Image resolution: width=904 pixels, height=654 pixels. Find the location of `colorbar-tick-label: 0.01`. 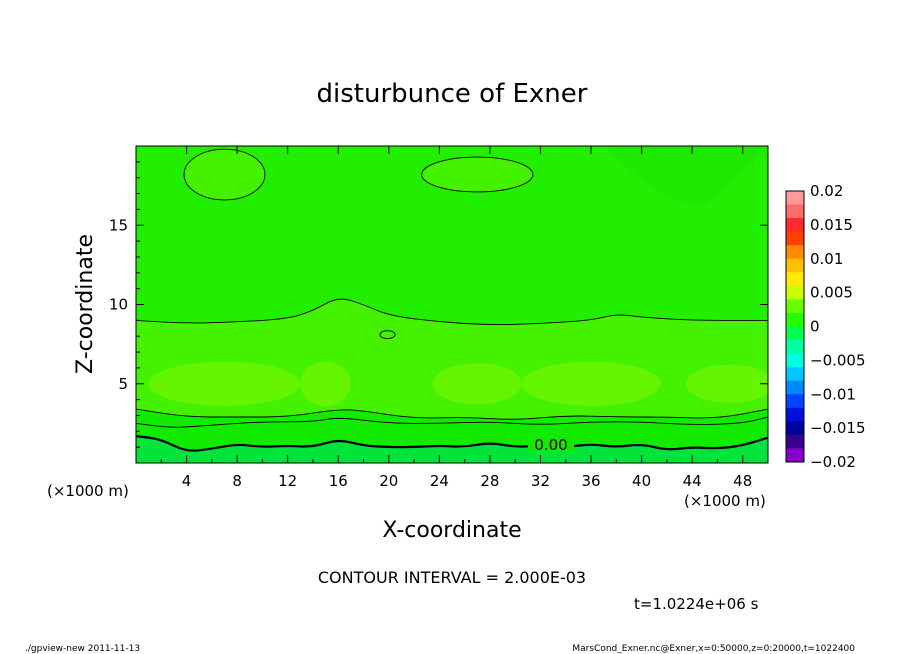

colorbar-tick-label: 0.01 is located at coordinates (826, 259).